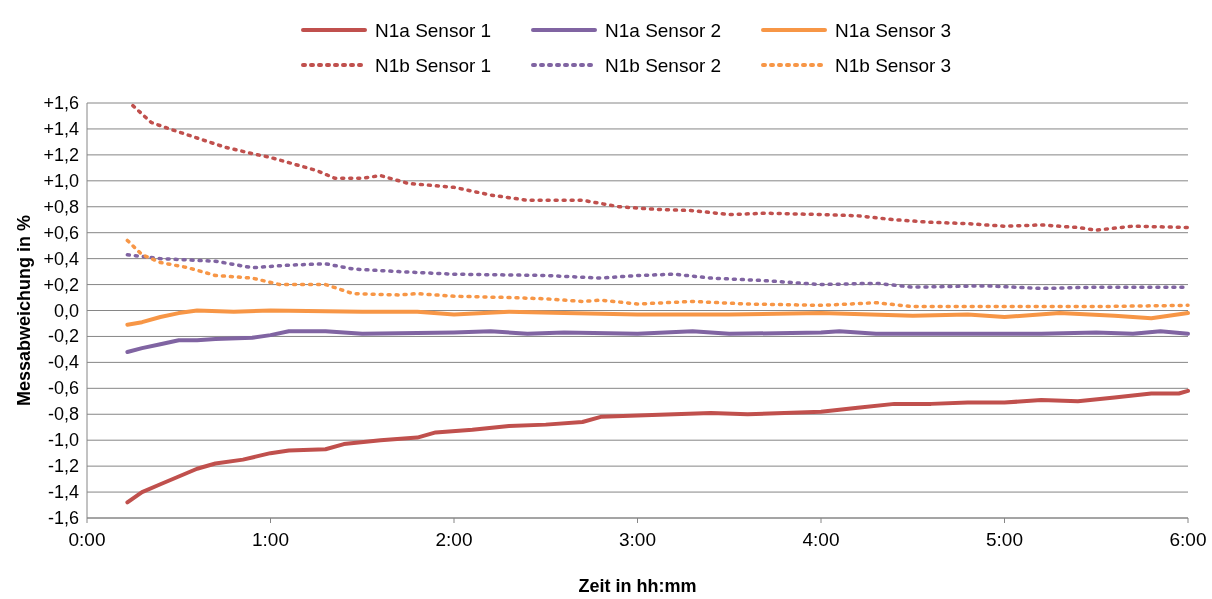  Describe the element at coordinates (63, 388) in the screenshot. I see `y-tick-label: -0,6` at that location.